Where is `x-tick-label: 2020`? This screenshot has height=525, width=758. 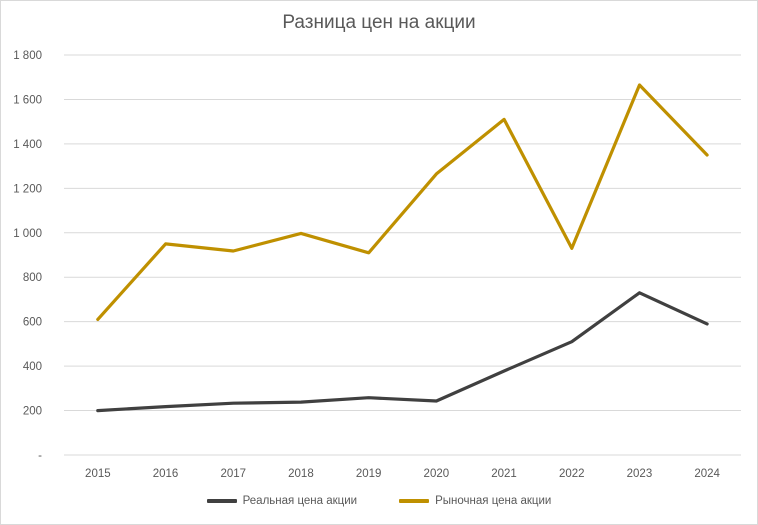
x-tick-label: 2020 is located at coordinates (437, 474).